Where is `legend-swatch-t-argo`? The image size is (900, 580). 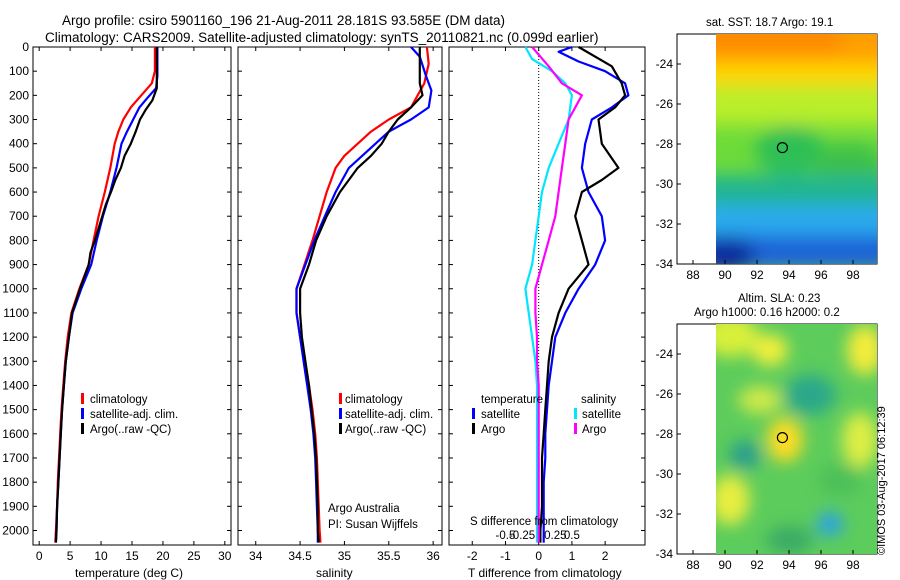 legend-swatch-t-argo is located at coordinates (473, 428).